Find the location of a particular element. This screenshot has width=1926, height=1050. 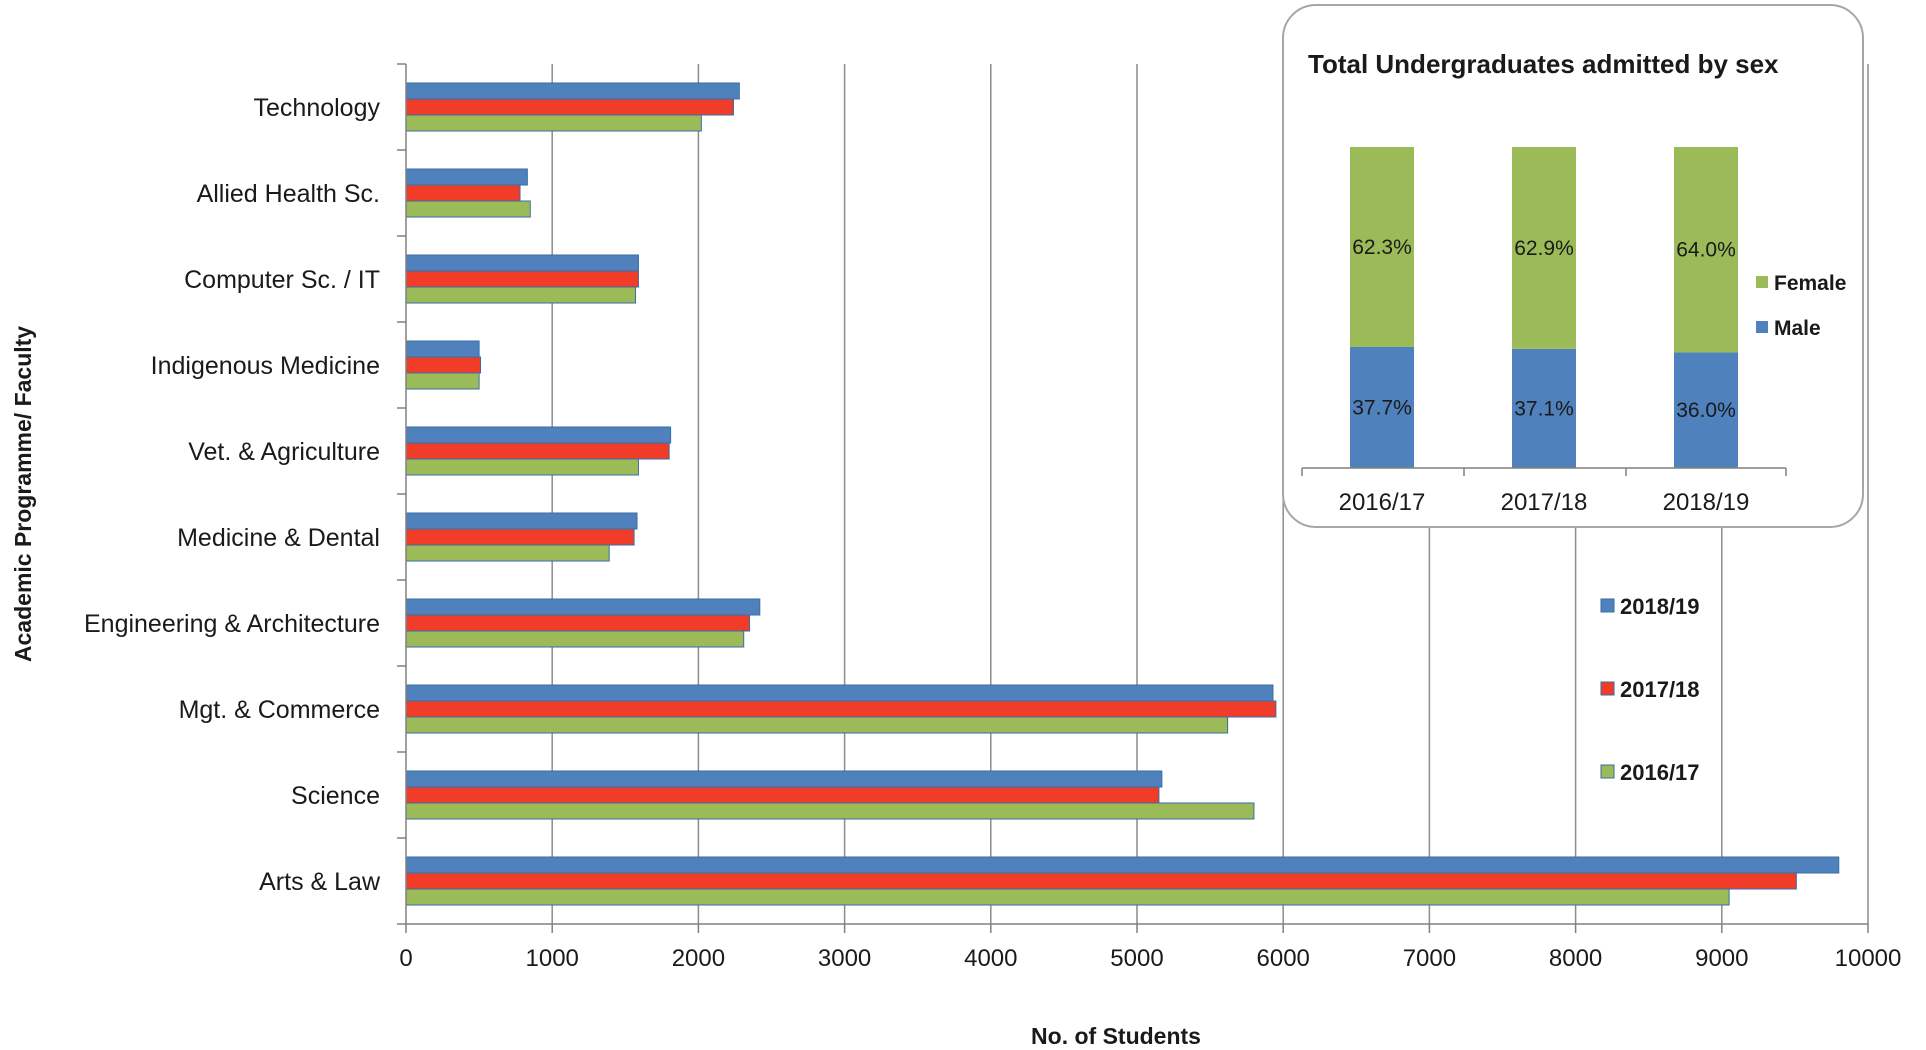

x-tick-label: 3000 is located at coordinates (844, 958).